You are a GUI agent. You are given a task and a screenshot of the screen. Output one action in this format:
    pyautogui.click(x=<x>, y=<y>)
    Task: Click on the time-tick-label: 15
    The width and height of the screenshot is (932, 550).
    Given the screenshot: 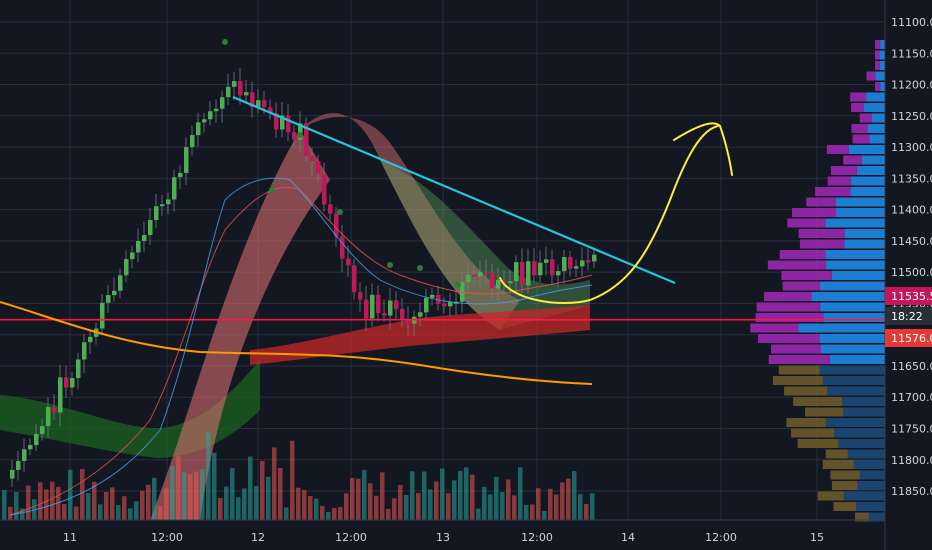 What is the action you would take?
    pyautogui.click(x=817, y=537)
    